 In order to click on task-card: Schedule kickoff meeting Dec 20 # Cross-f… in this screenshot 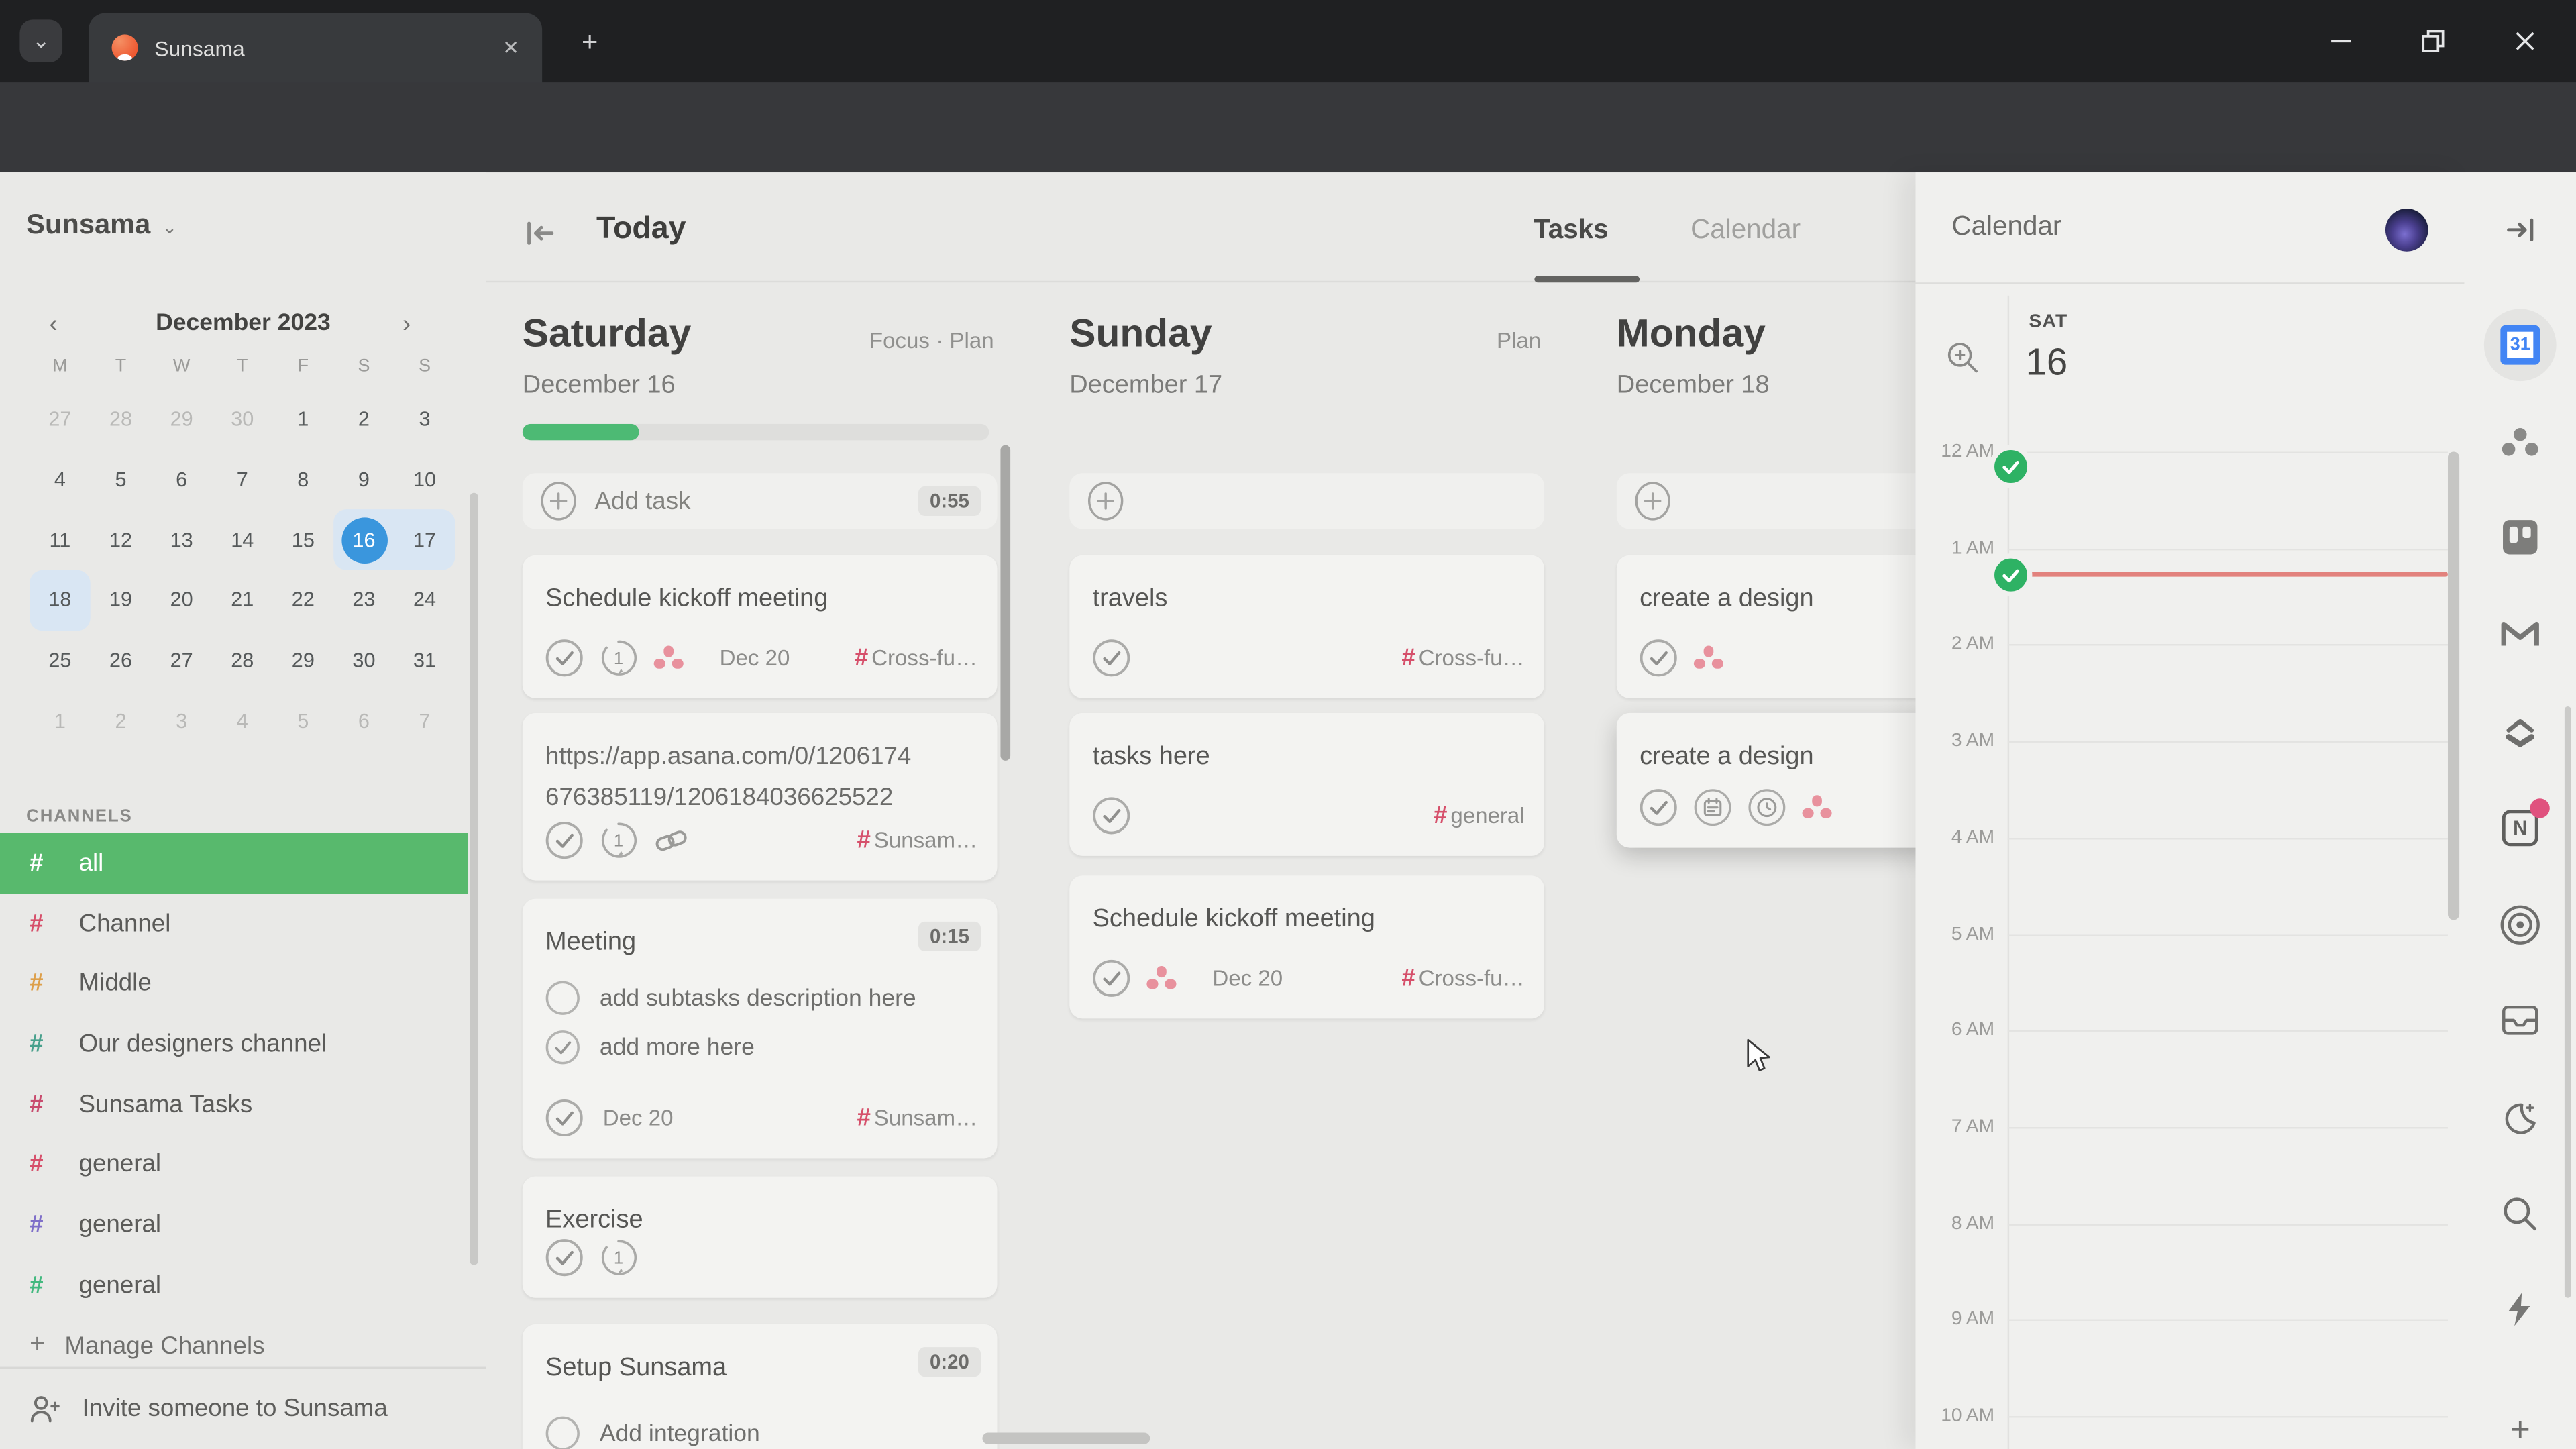, I will do `click(1307, 947)`.